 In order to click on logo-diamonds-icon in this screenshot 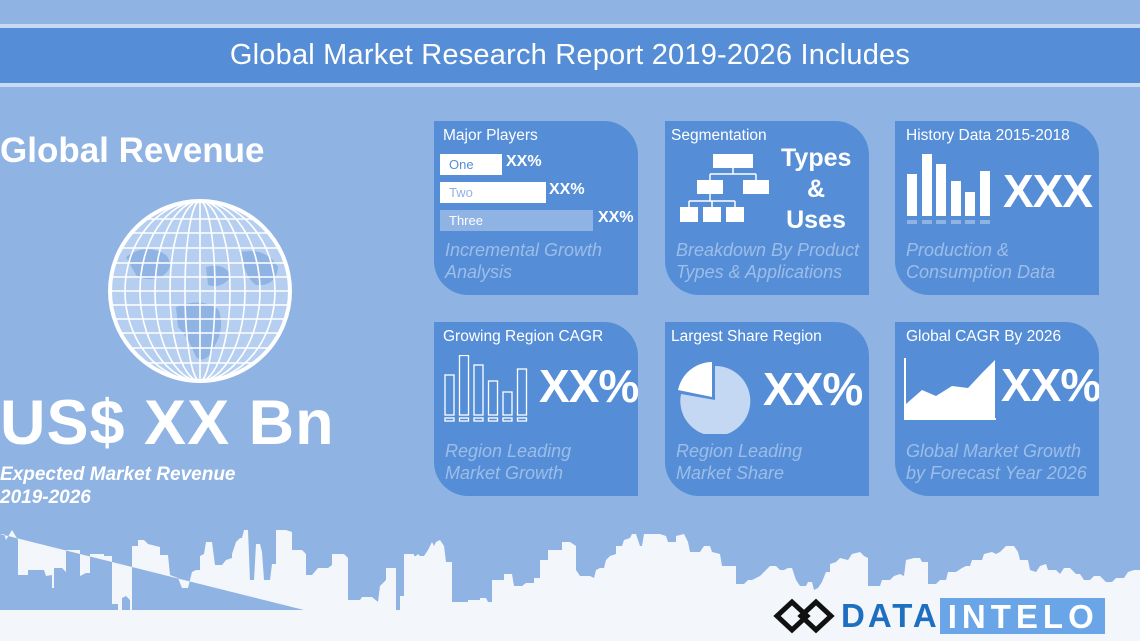, I will do `click(804, 616)`.